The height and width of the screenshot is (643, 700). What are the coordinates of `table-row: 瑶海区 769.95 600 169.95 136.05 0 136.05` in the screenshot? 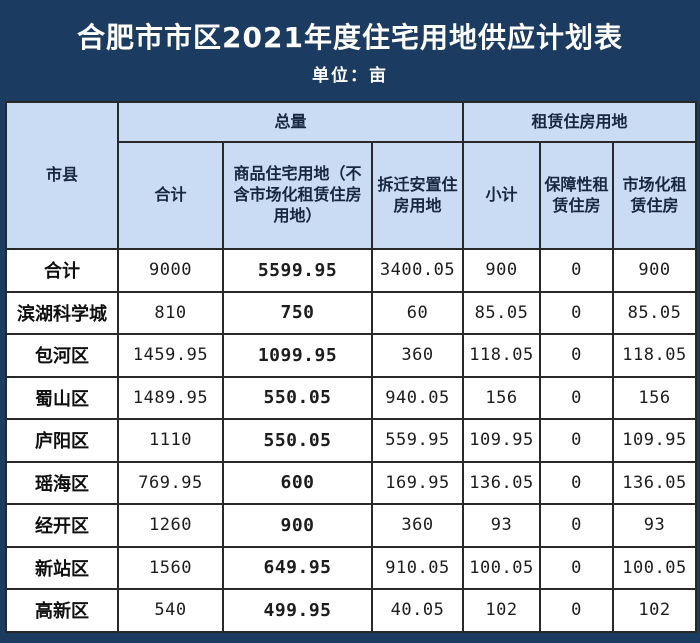 It's located at (351, 482).